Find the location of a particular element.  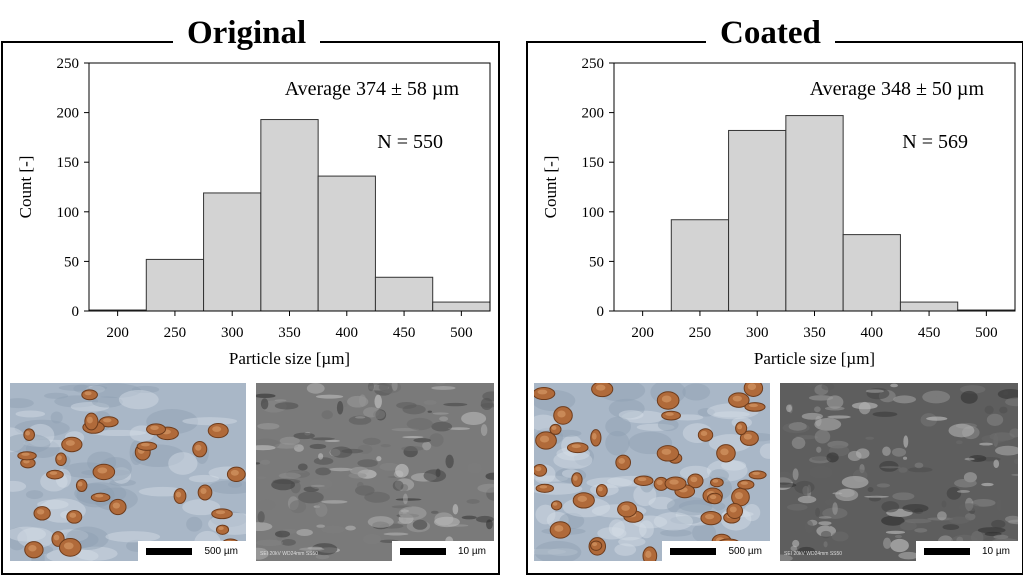

optical-micrograph-original: 500 µm is located at coordinates (128, 472).